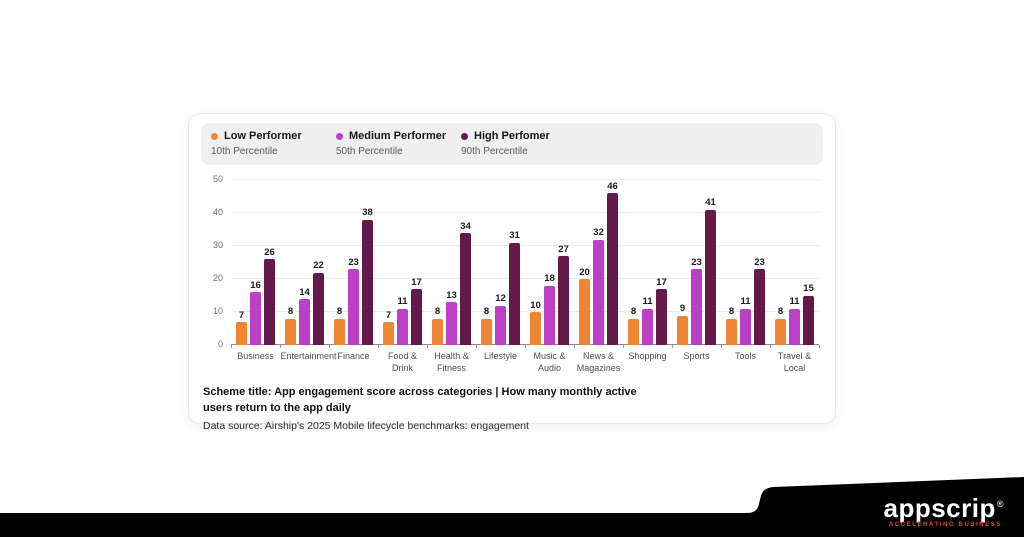 The image size is (1024, 537). What do you see at coordinates (647, 356) in the screenshot?
I see `category-label: Shopping` at bounding box center [647, 356].